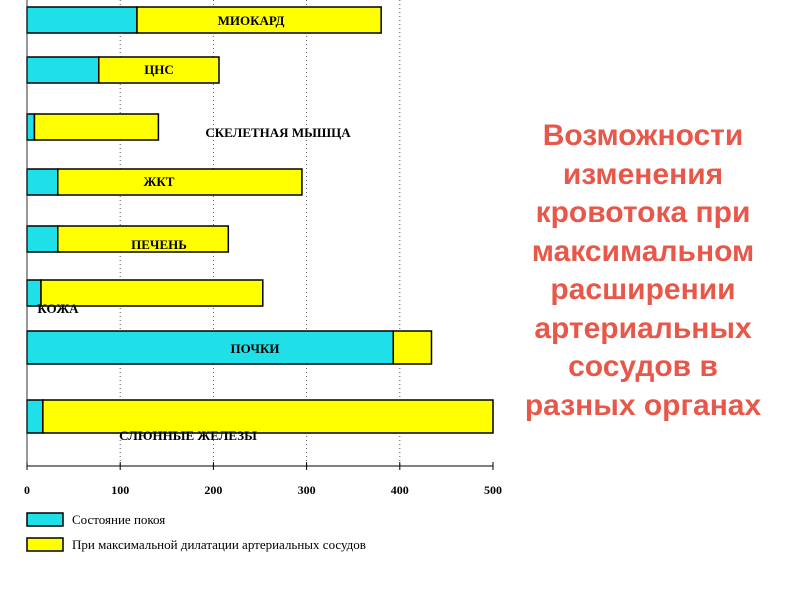 The width and height of the screenshot is (800, 600). I want to click on x-tick-label: 500, so click(493, 490).